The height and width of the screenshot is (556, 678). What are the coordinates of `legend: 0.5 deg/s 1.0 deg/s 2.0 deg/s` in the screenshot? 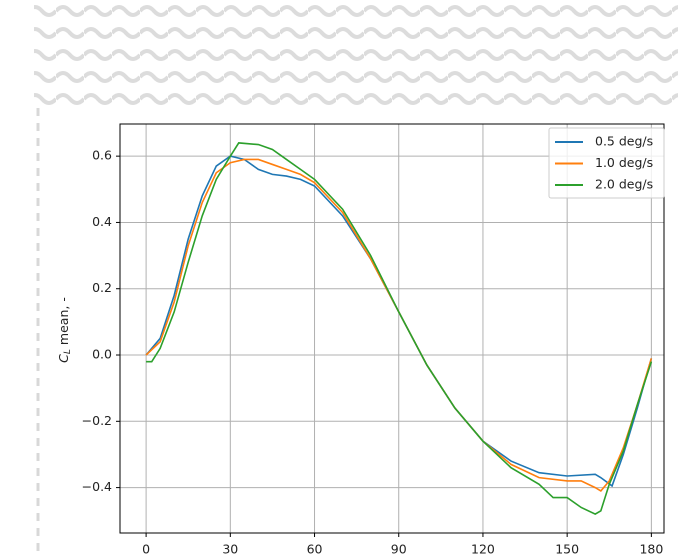 It's located at (606, 163).